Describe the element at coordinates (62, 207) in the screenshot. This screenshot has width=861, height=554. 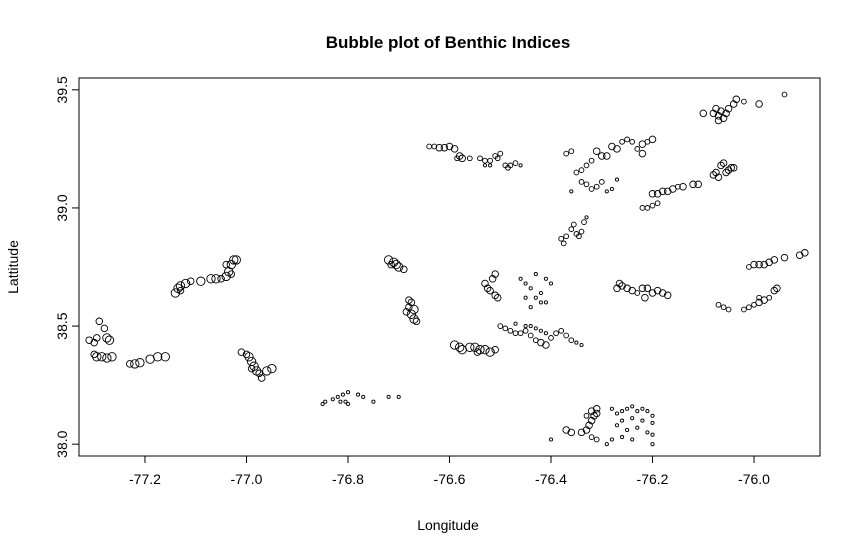
I see `y-tick-label: 39.0` at that location.